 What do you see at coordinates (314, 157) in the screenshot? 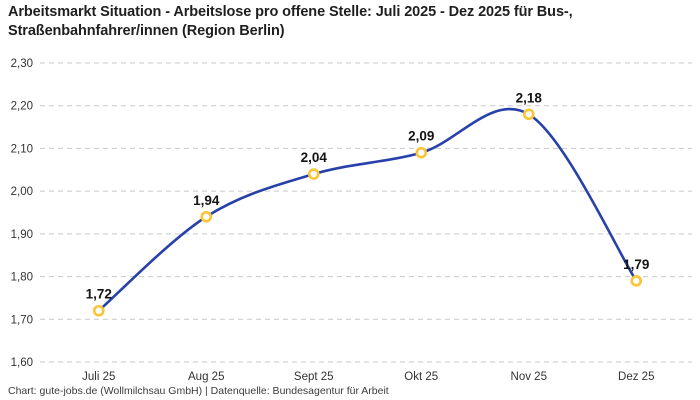
I see `data-point-label: 2,04` at bounding box center [314, 157].